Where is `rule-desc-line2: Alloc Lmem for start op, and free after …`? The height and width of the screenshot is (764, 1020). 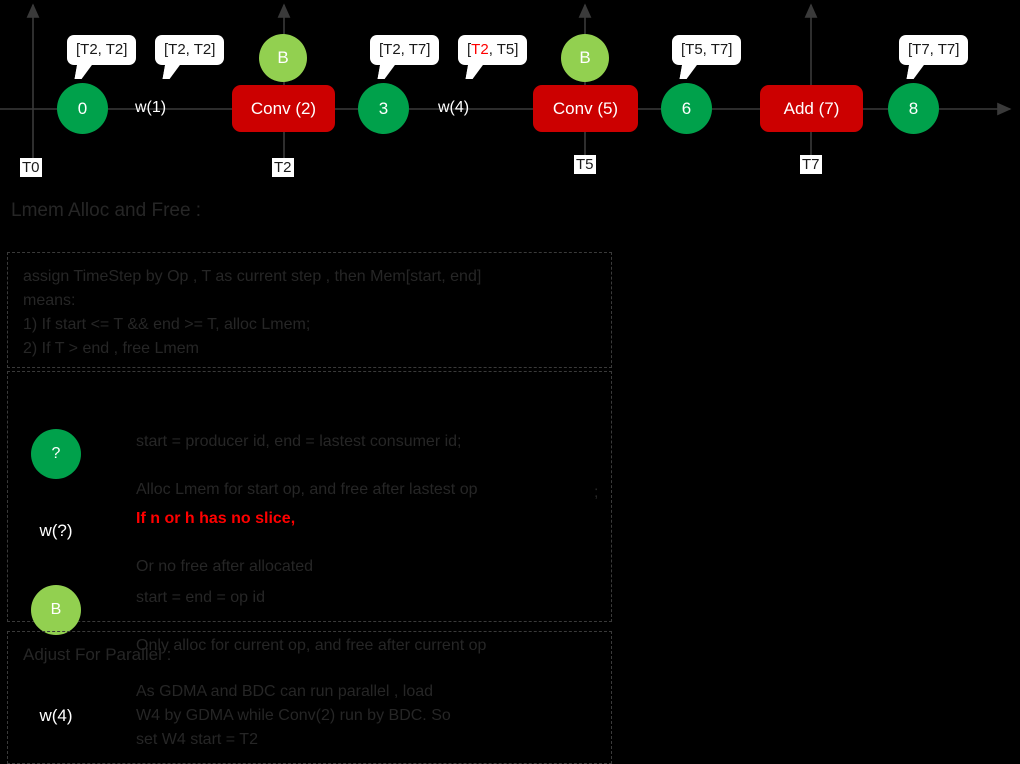 rule-desc-line2: Alloc Lmem for start op, and free after … is located at coordinates (307, 489).